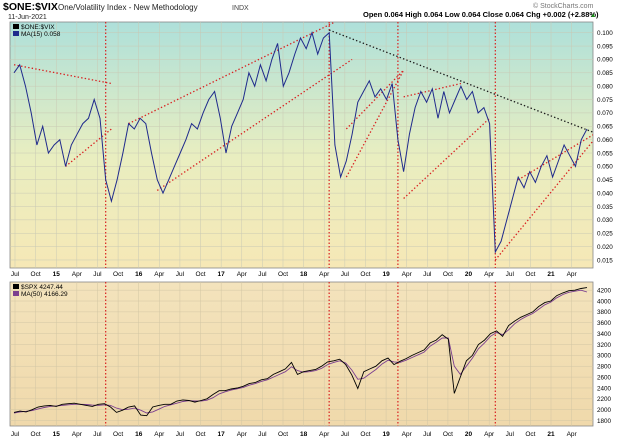  Describe the element at coordinates (563, 6) in the screenshot. I see `watermark: © StockCharts.com` at that location.